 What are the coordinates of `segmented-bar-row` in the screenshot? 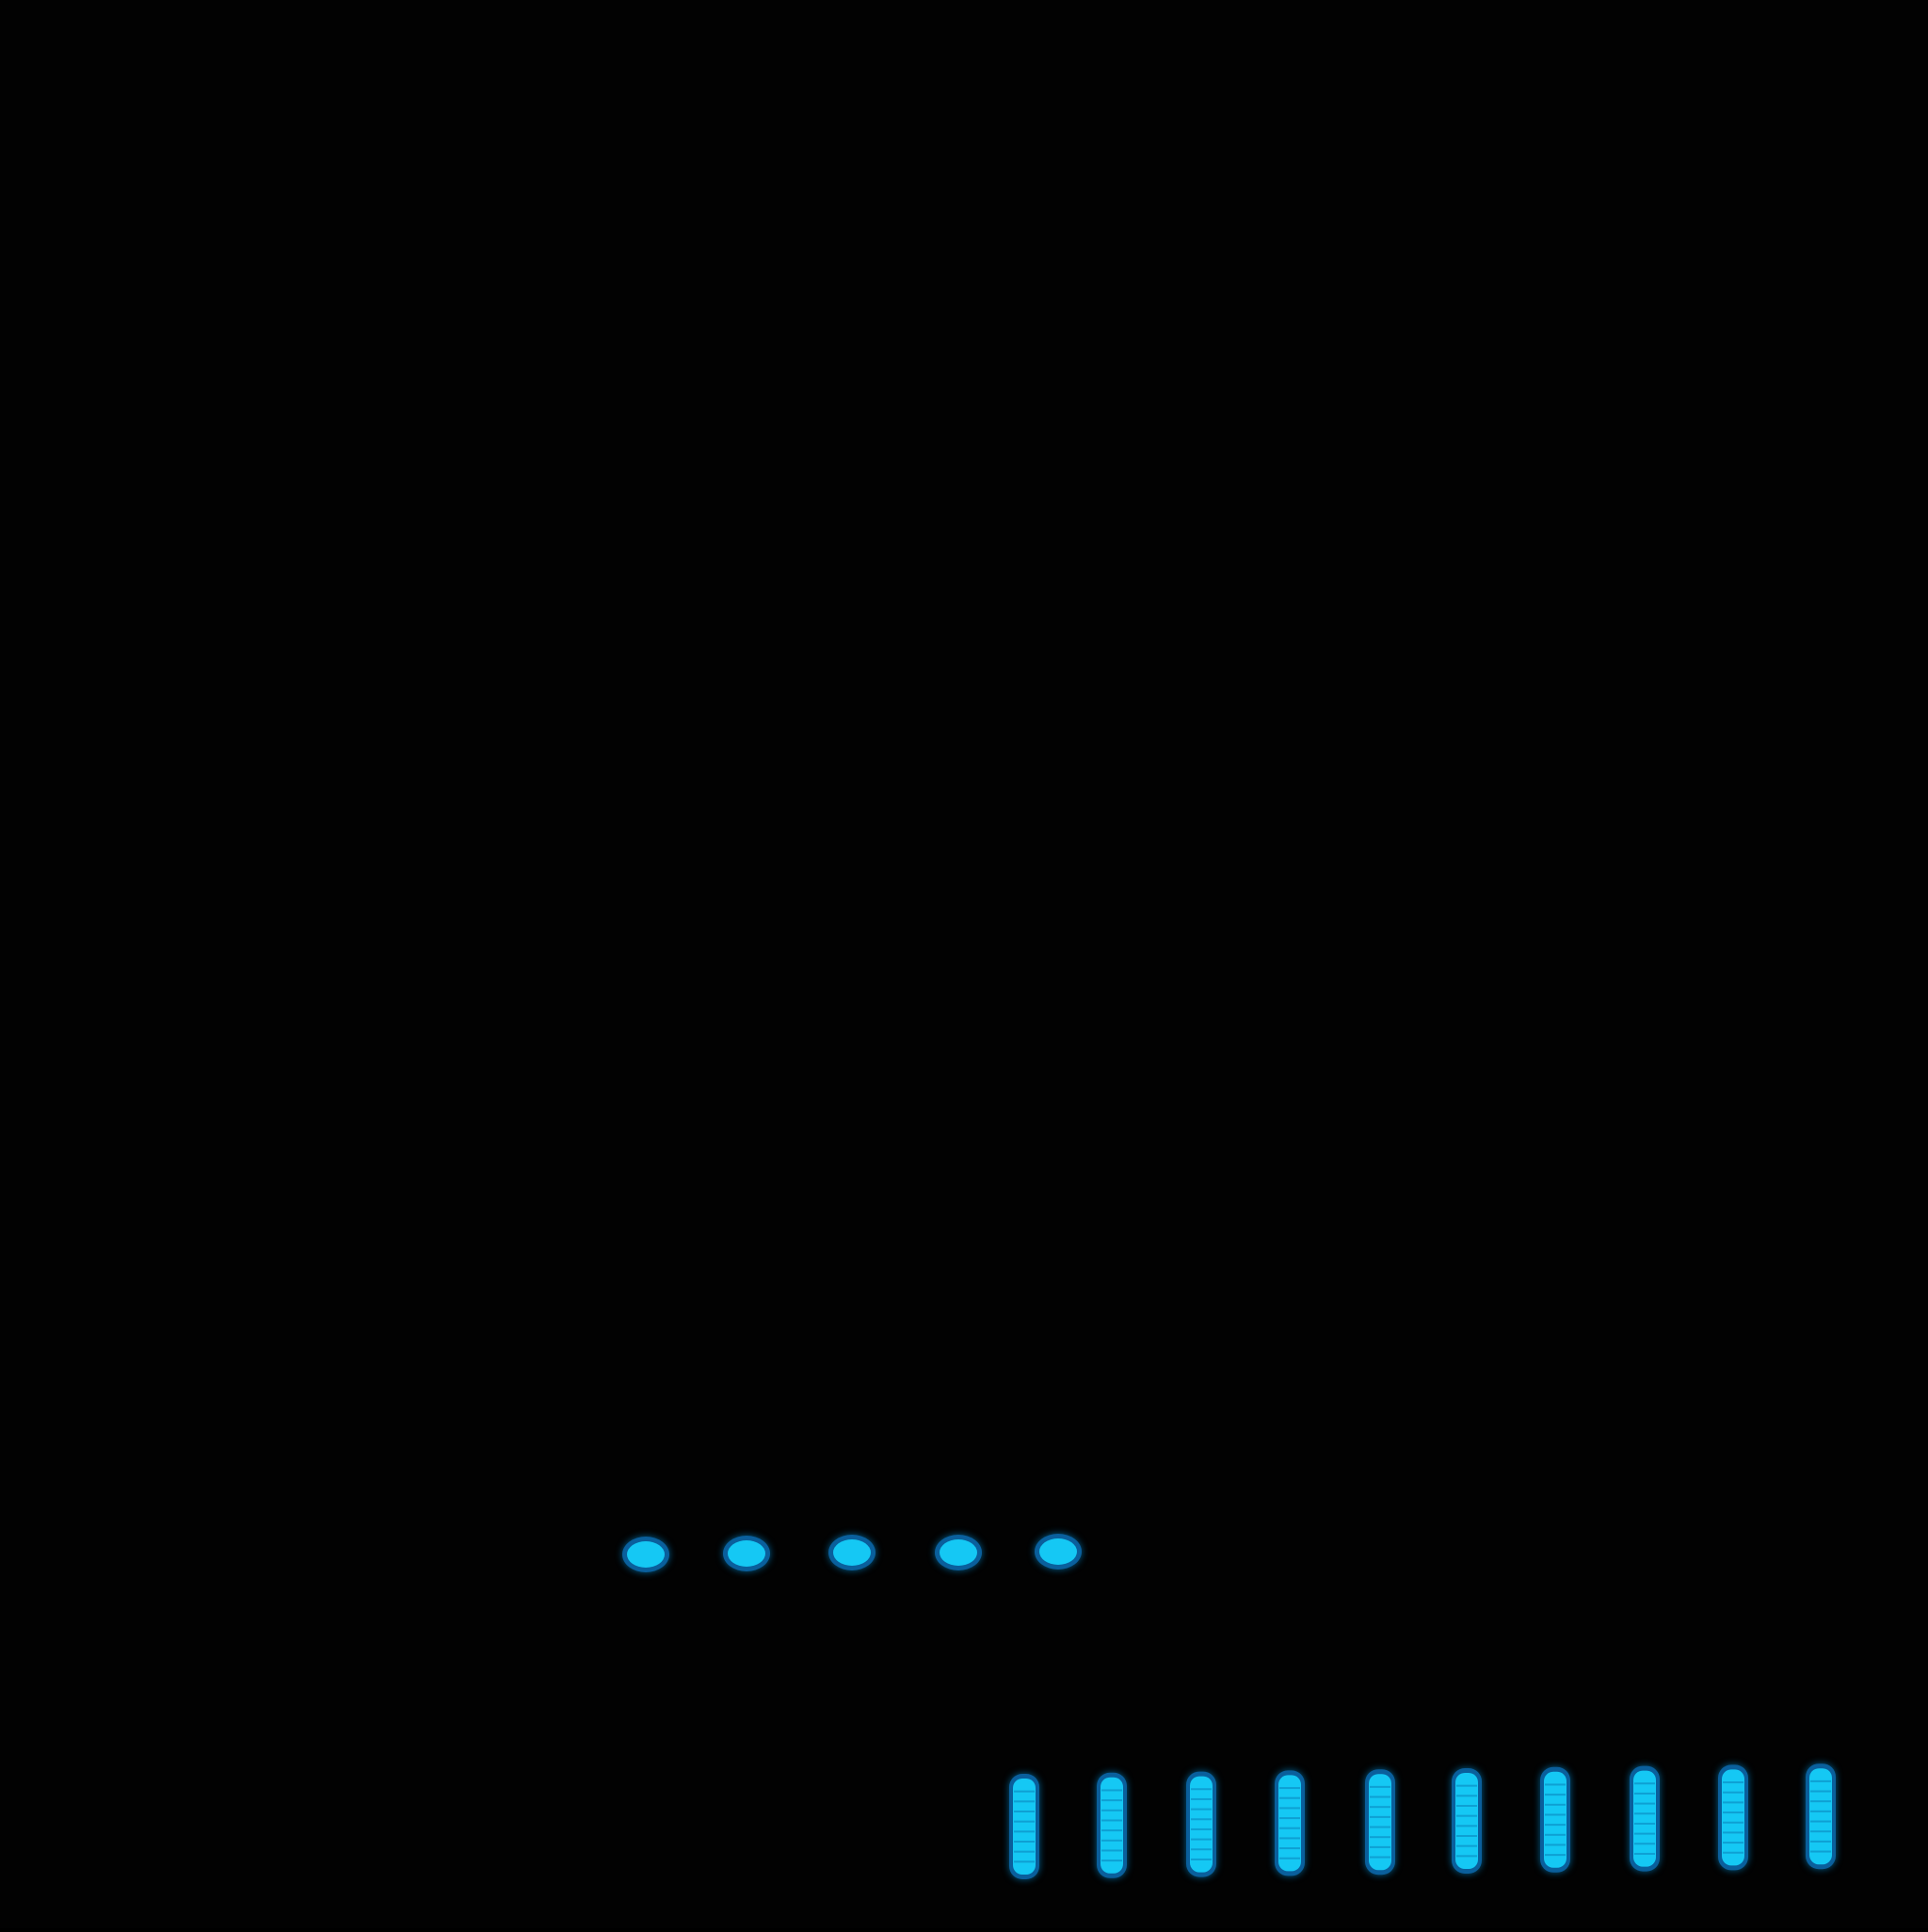 It's located at (1422, 1821).